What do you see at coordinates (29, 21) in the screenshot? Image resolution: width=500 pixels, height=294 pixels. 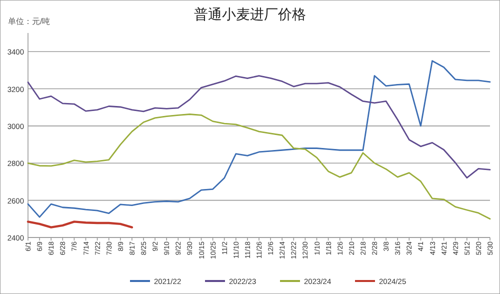 I see `y-axis-title: 单位：元/吨` at bounding box center [29, 21].